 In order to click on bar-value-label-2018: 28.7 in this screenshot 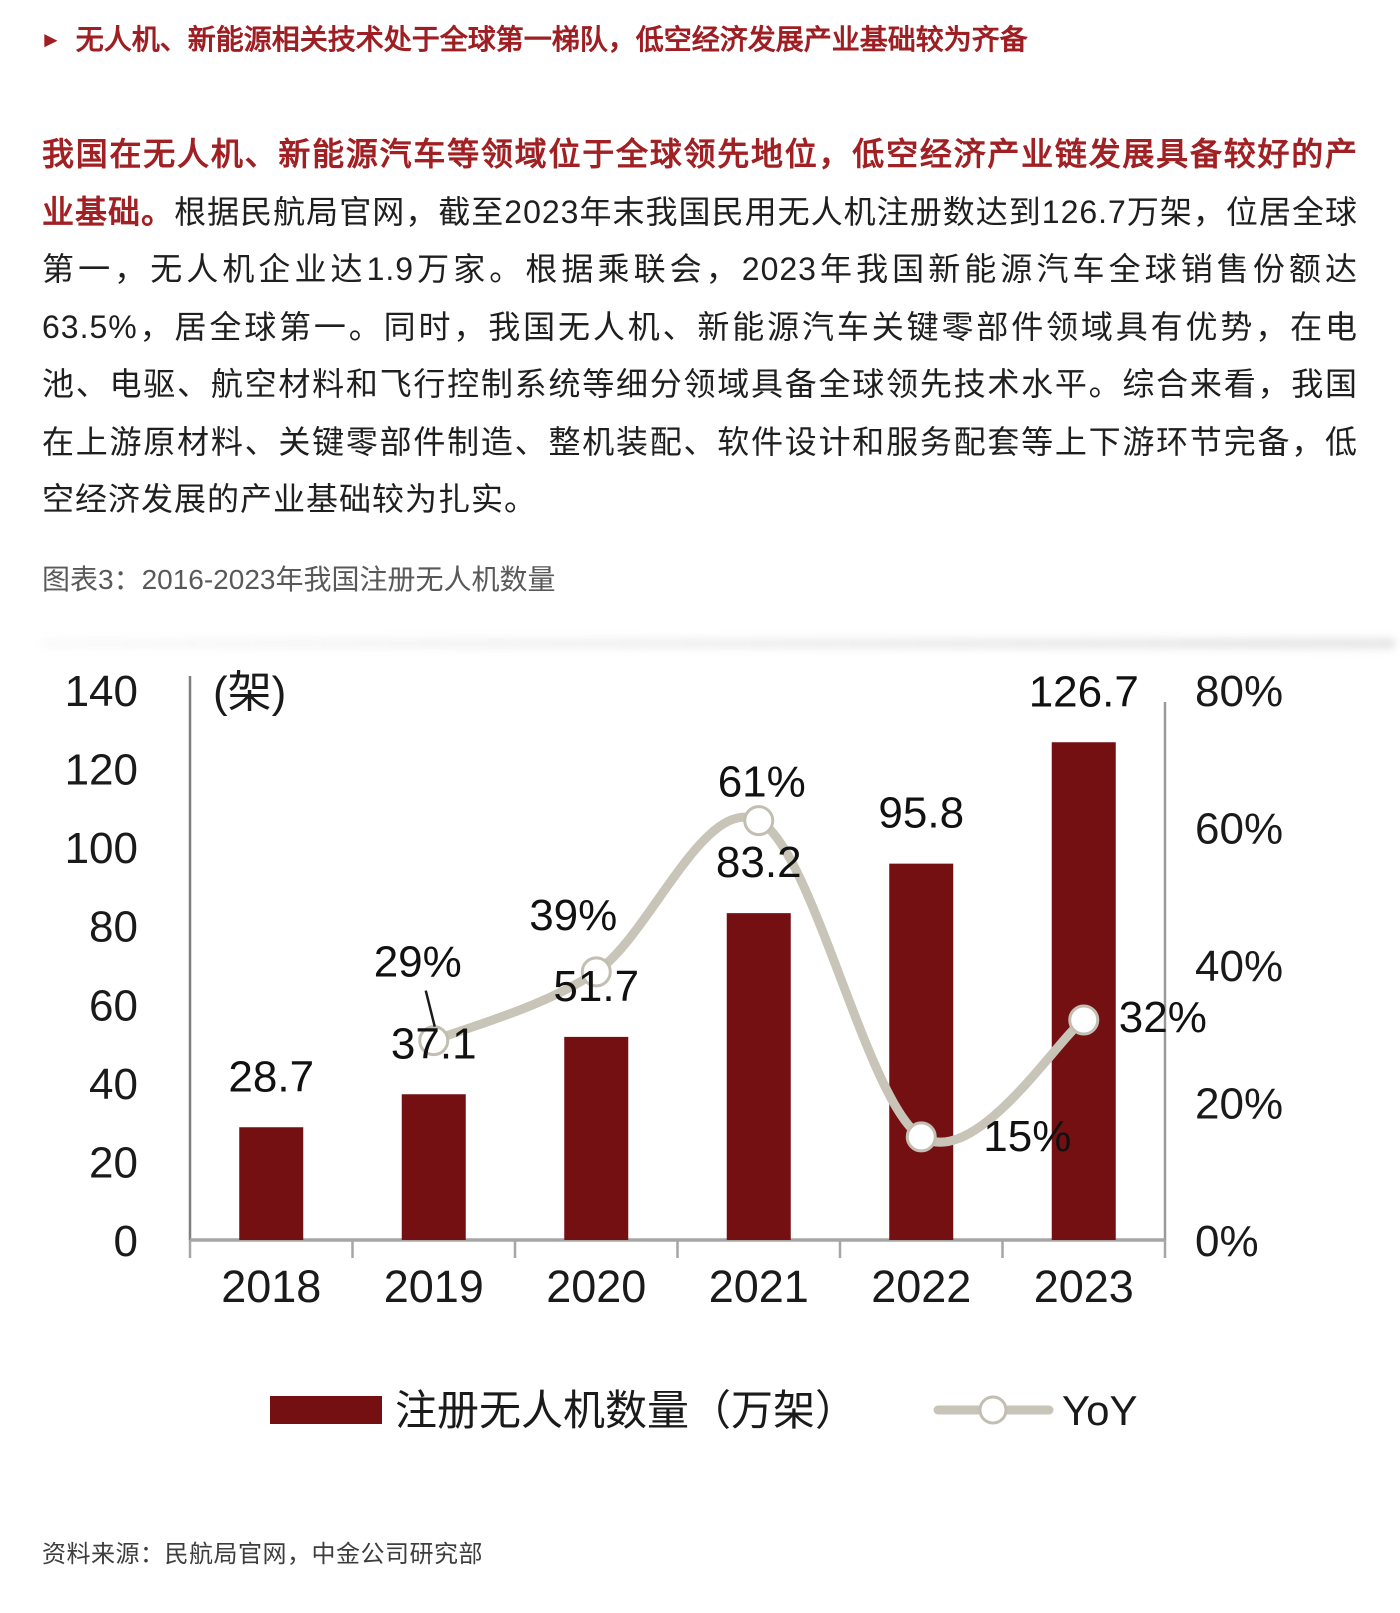, I will do `click(271, 1076)`.